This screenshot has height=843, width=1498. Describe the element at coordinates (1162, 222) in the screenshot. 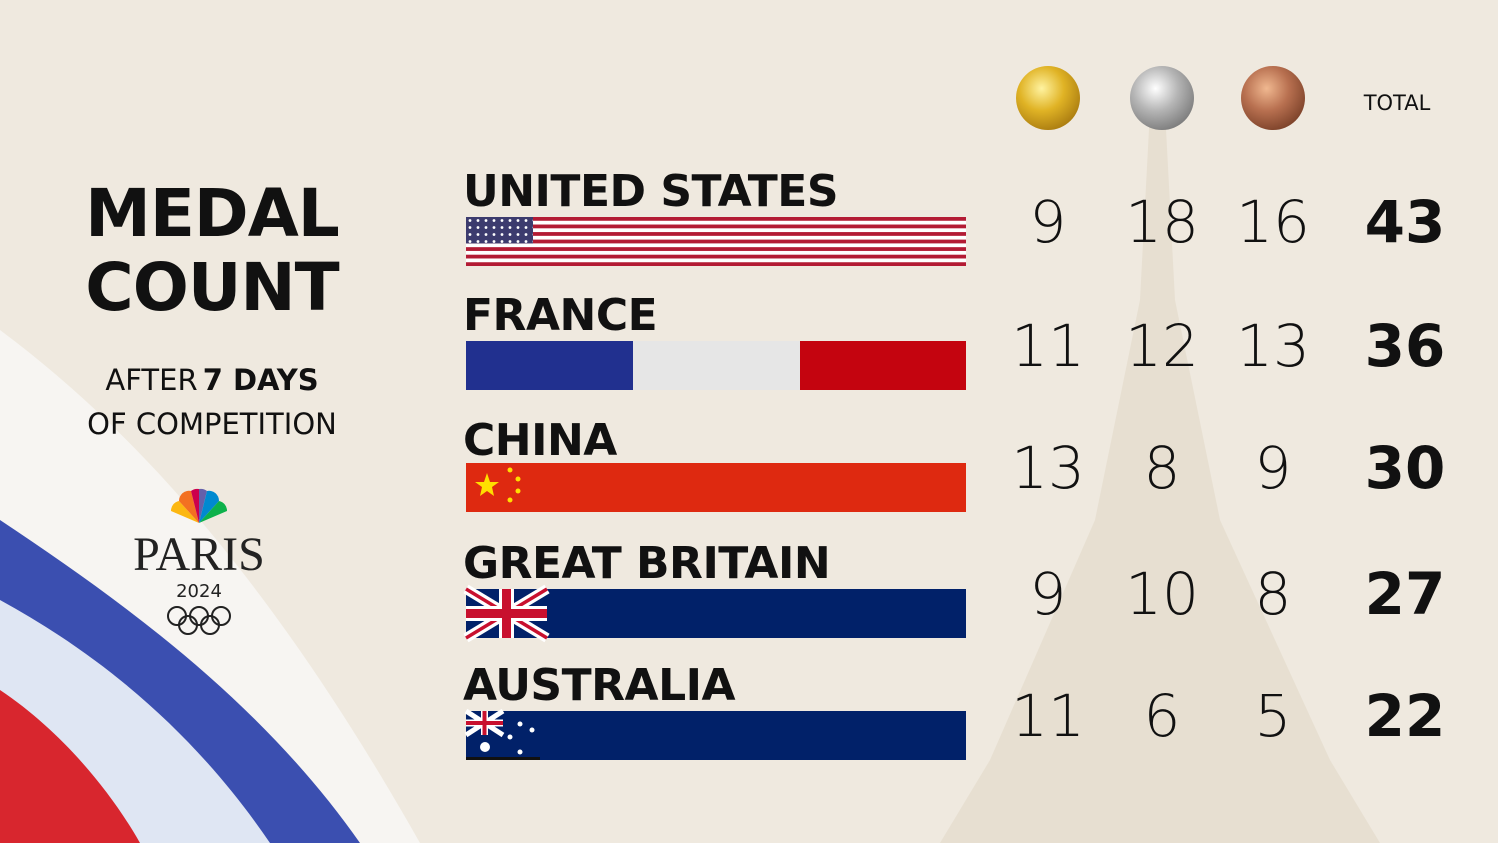

I see `silver-count: 18` at that location.